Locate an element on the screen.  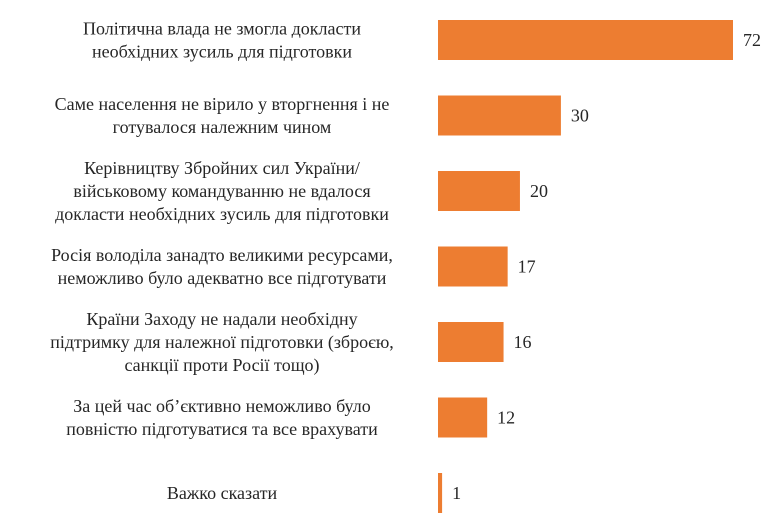
category-label-line: необхідних зусиль для підготовки is located at coordinates (222, 52).